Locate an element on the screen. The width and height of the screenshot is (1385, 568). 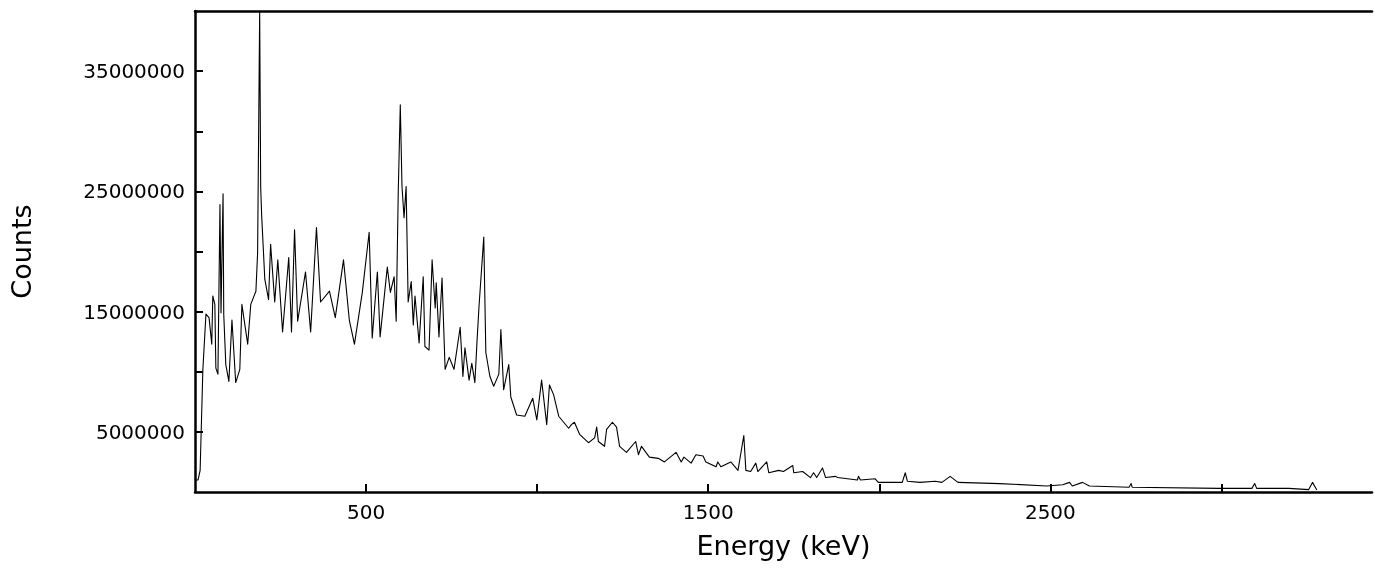
x-tick-label: 500 is located at coordinates (366, 512).